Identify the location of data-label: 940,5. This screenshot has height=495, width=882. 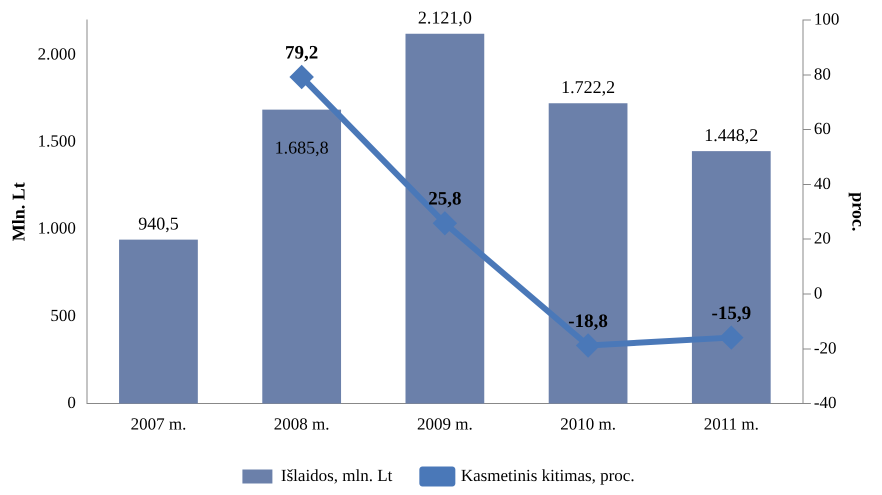
(158, 223).